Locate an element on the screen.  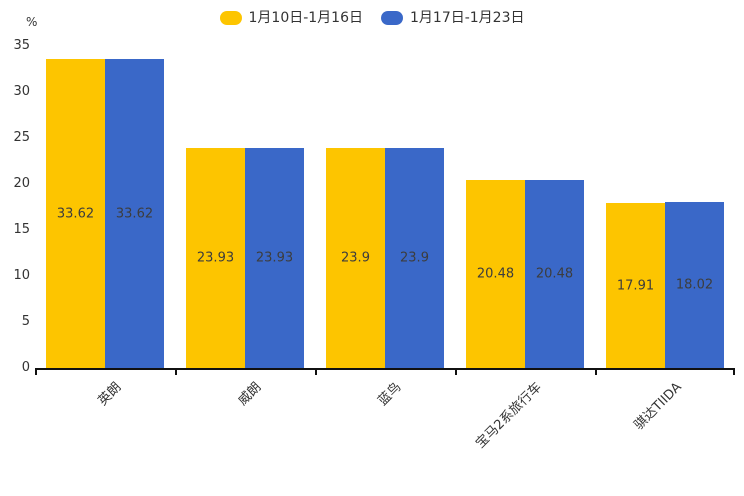
legend-item-week1: 1月10日-1月16日 is located at coordinates (291, 18).